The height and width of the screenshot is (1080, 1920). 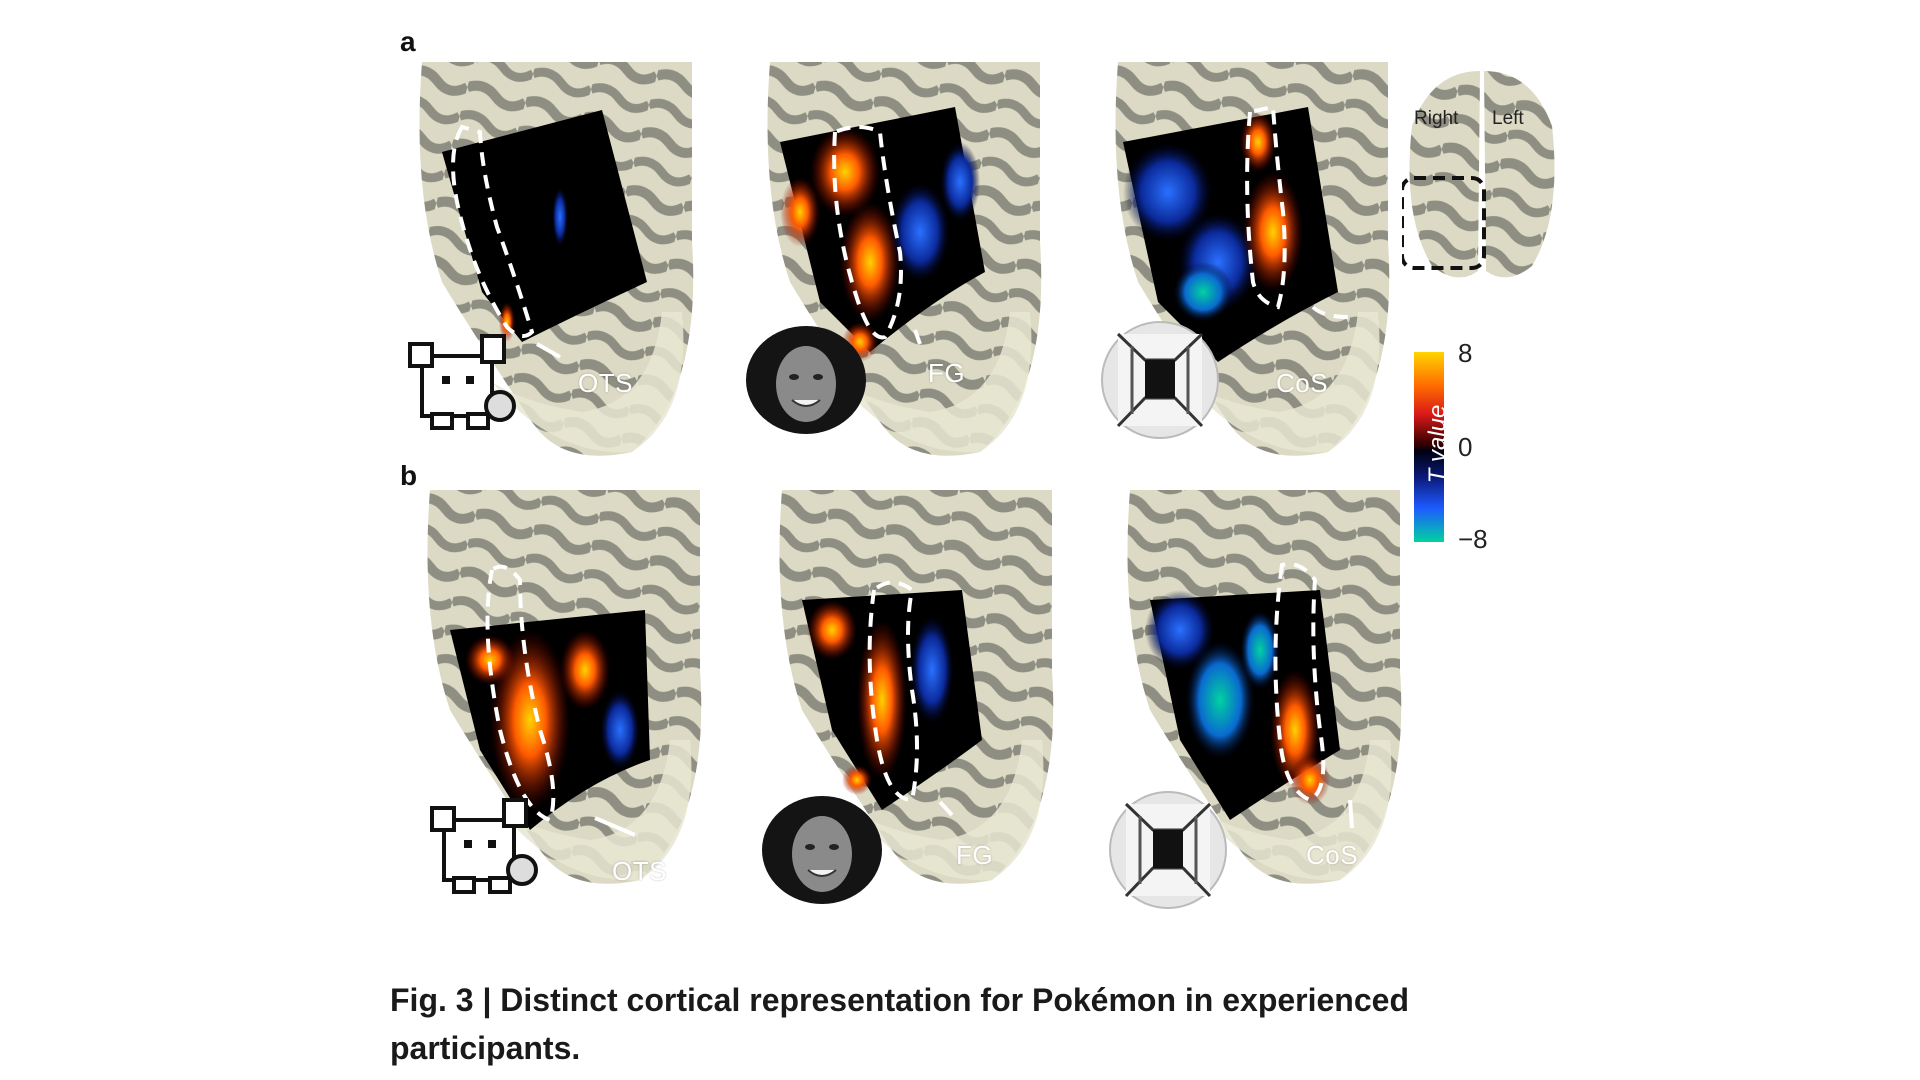 I want to click on corridor-scene-icon, so click(x=1160, y=380).